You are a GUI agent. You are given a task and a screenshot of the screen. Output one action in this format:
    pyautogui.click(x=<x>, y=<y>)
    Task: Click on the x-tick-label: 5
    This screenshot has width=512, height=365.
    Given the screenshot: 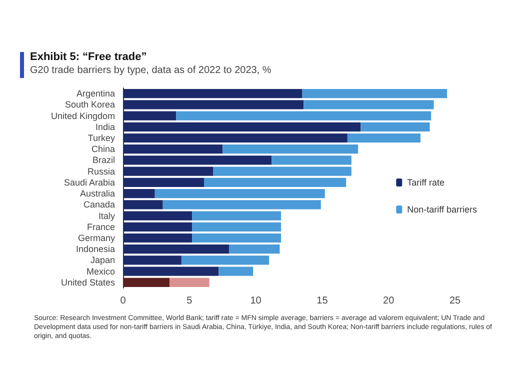 What is the action you would take?
    pyautogui.click(x=189, y=301)
    